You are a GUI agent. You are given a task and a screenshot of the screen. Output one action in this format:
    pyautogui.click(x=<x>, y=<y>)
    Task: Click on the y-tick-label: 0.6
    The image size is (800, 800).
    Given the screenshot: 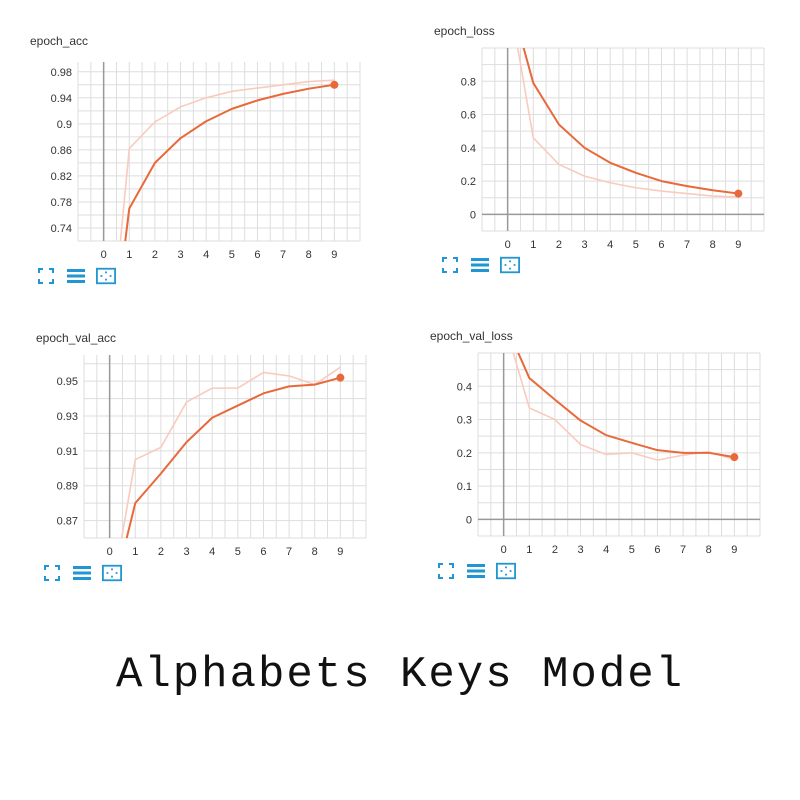 What is the action you would take?
    pyautogui.click(x=468, y=116)
    